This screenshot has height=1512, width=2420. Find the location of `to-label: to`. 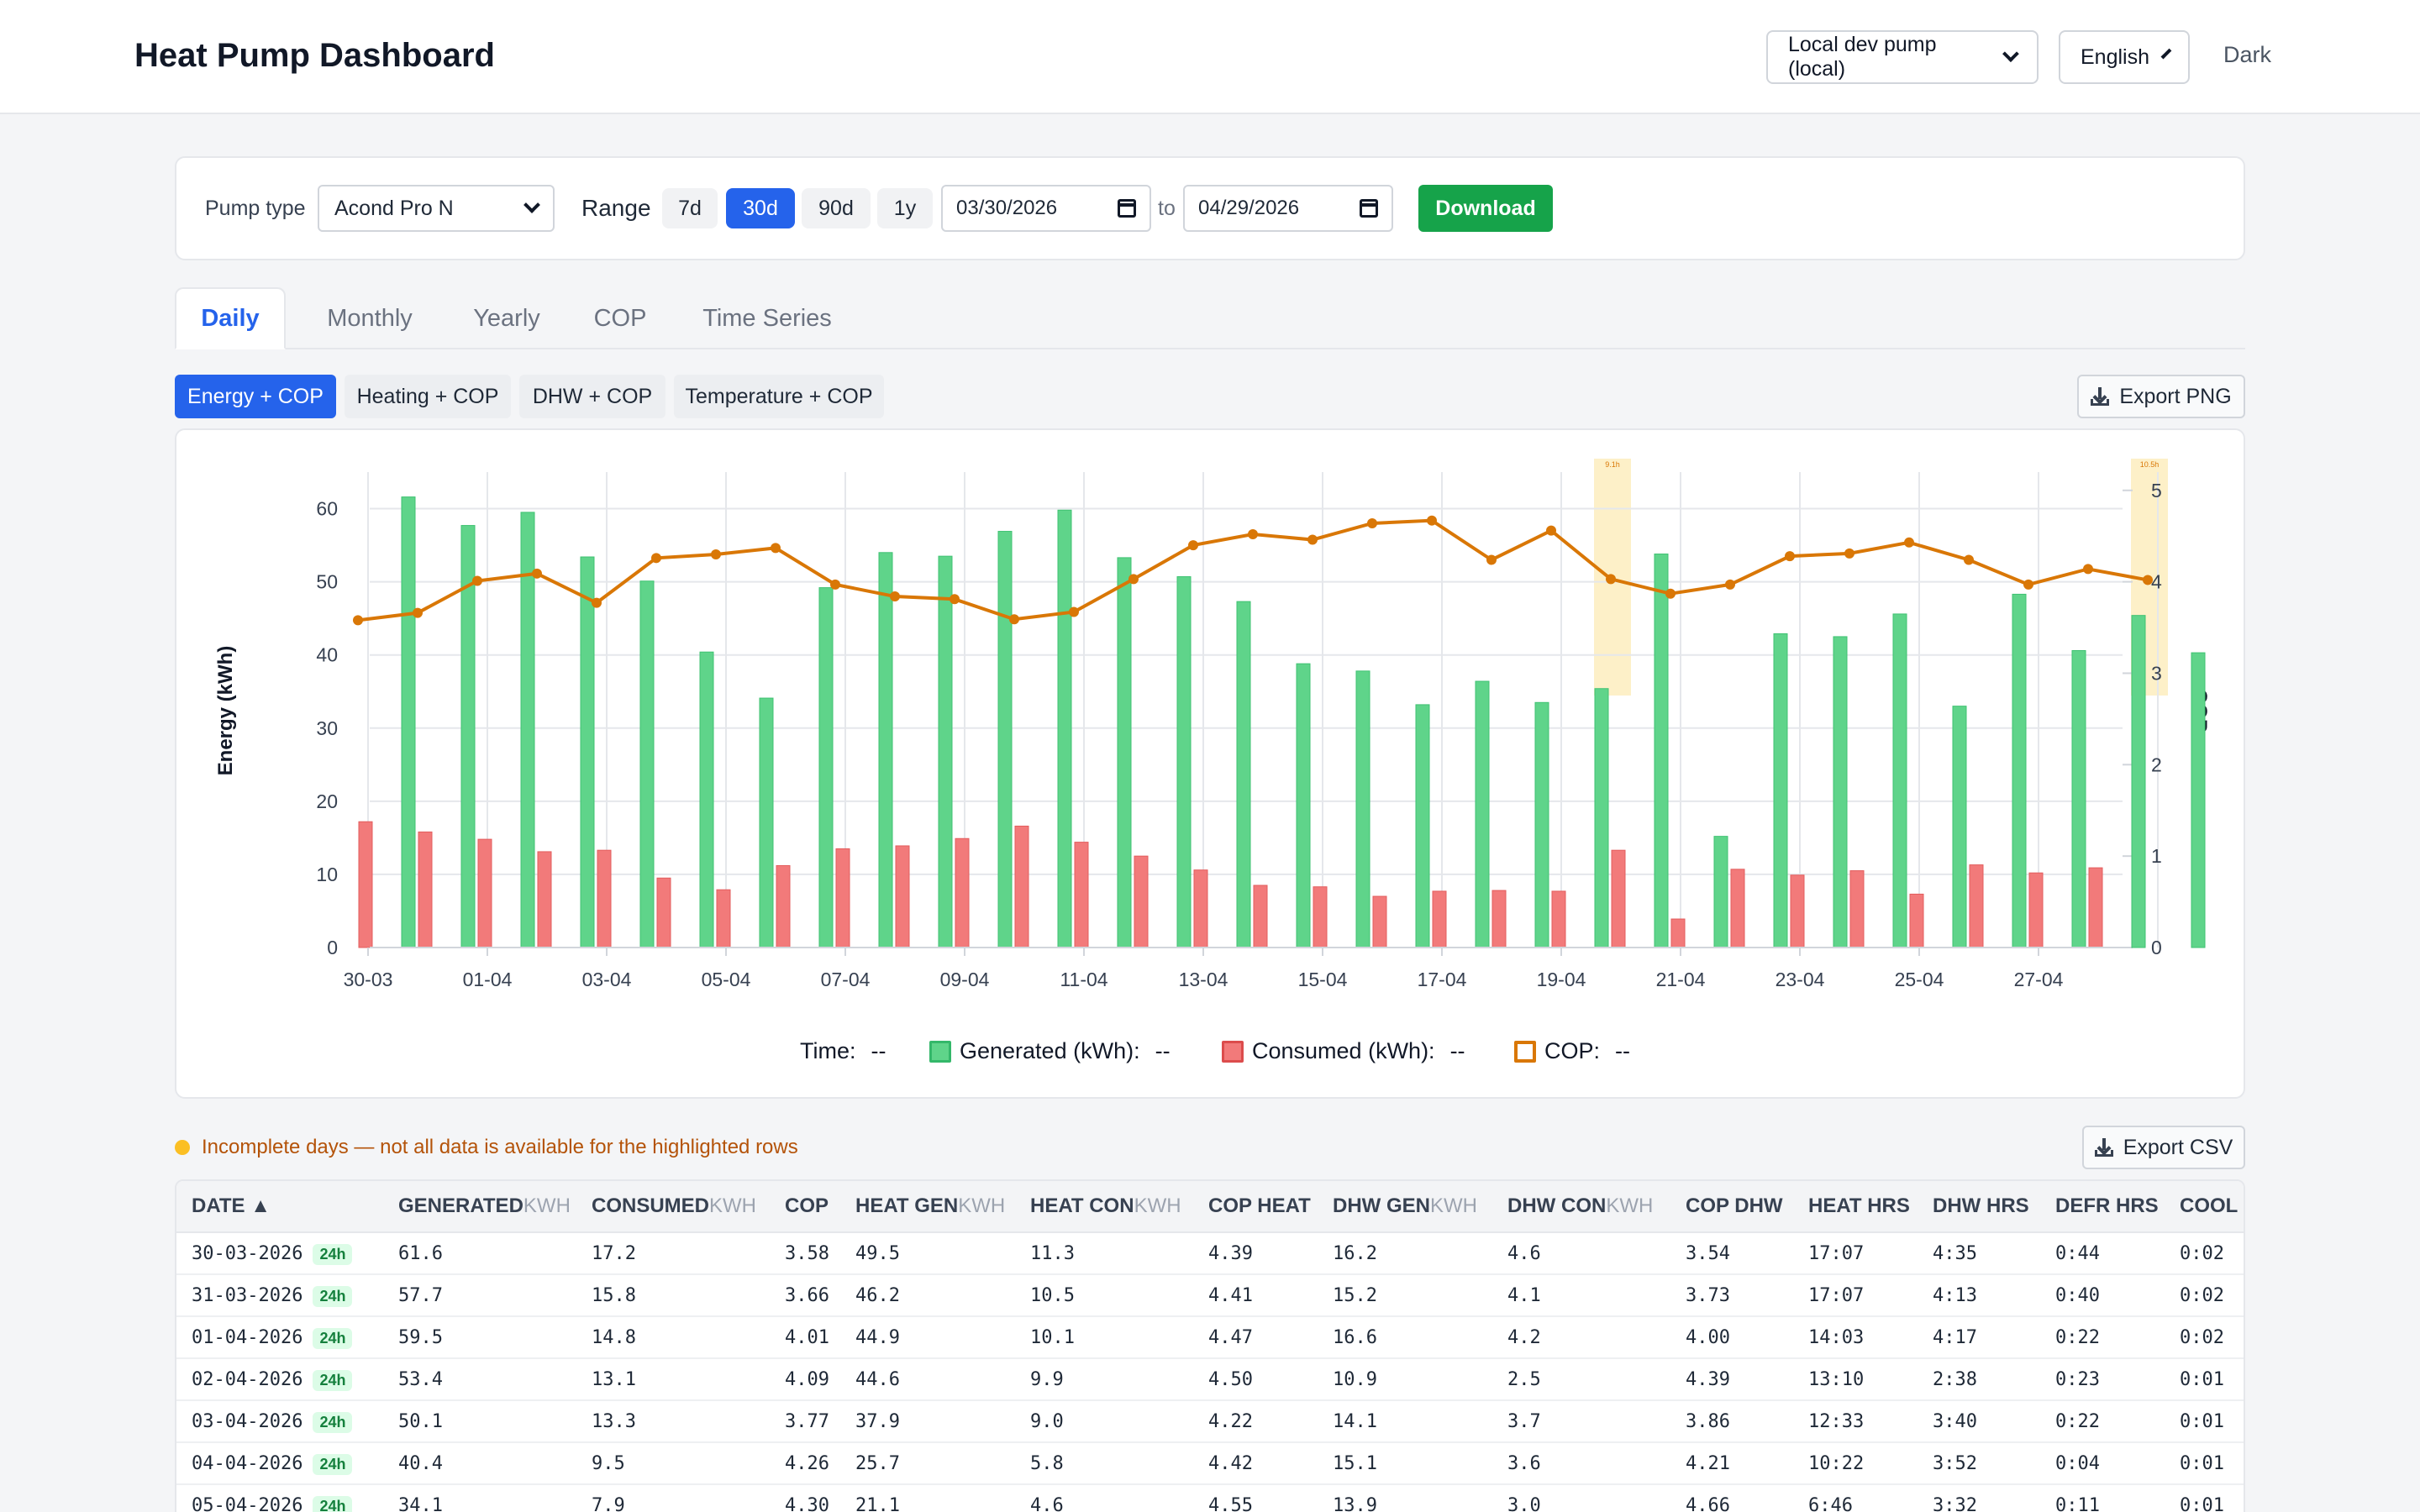

to-label: to is located at coordinates (1167, 208).